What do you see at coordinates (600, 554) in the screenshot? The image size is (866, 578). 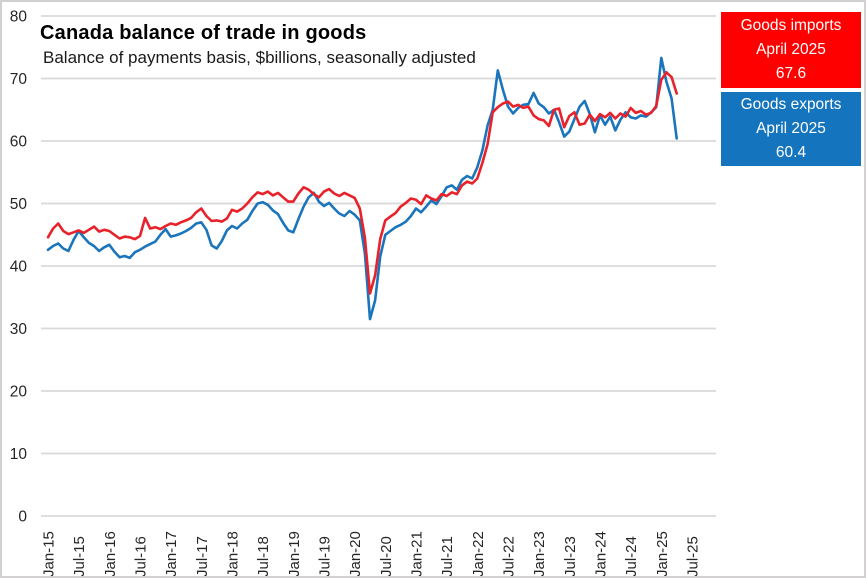 I see `x-axis-tick-label: Jan-24` at bounding box center [600, 554].